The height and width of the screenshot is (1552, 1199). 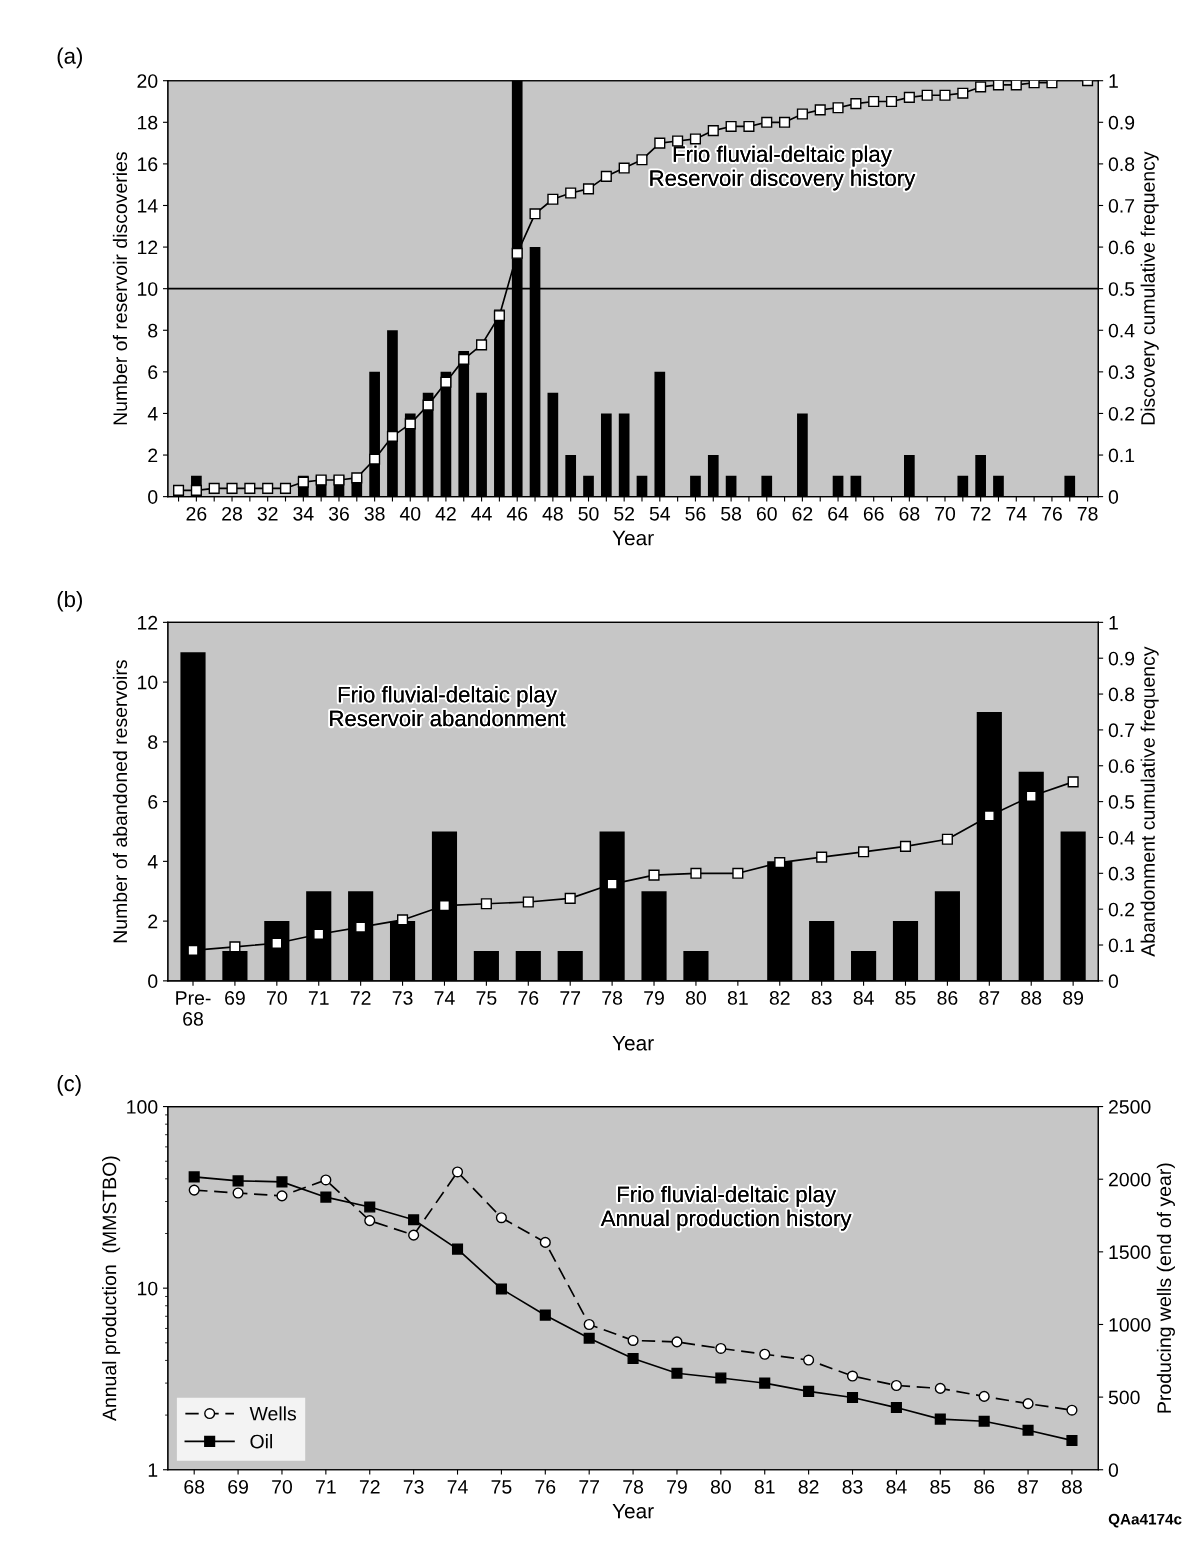 I want to click on y-axis-title: Annual production (MMSTBO), so click(x=111, y=1289).